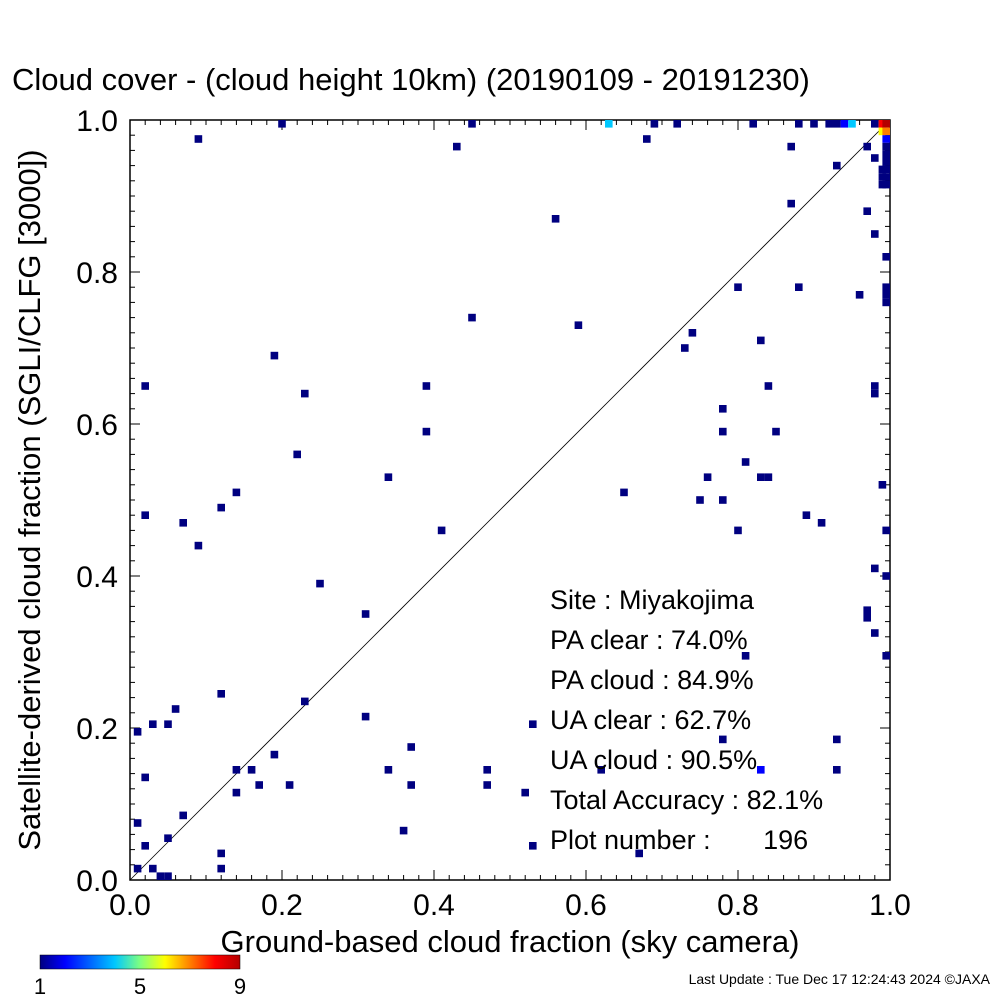 The width and height of the screenshot is (1000, 1000). Describe the element at coordinates (652, 680) in the screenshot. I see `stat-pa-cloud: PA cloud : 84.9%` at that location.